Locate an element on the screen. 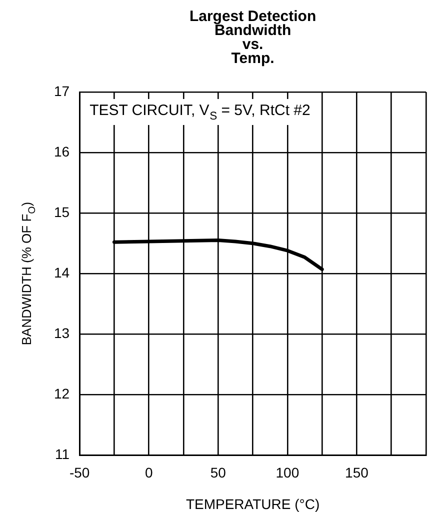  y-tick-label: 17 is located at coordinates (62, 90).